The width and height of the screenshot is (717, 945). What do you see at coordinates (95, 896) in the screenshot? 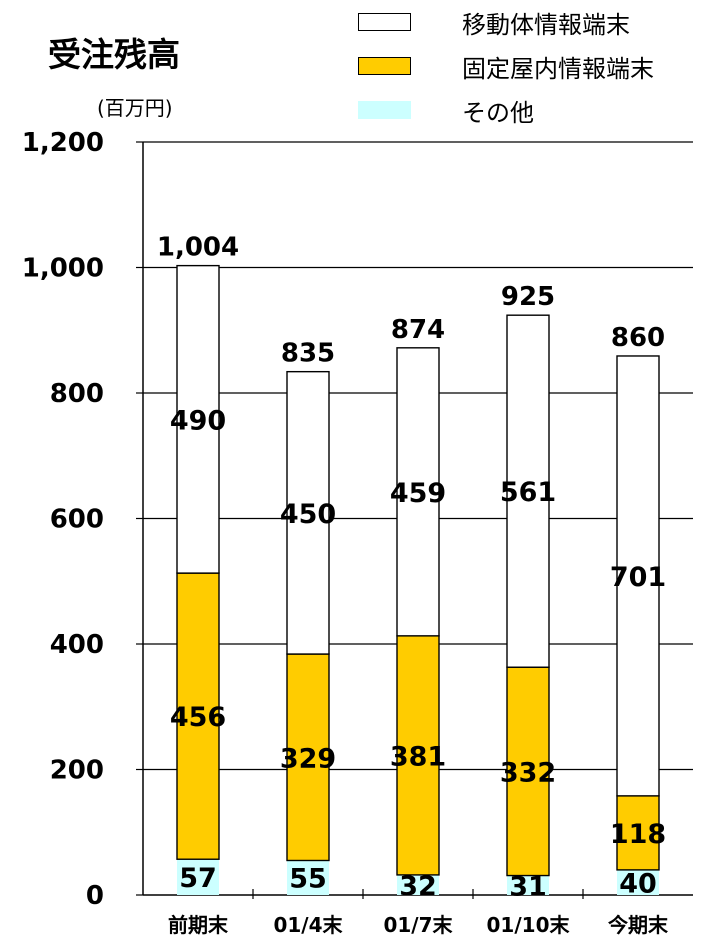
I see `y-tick-label: 0` at bounding box center [95, 896].